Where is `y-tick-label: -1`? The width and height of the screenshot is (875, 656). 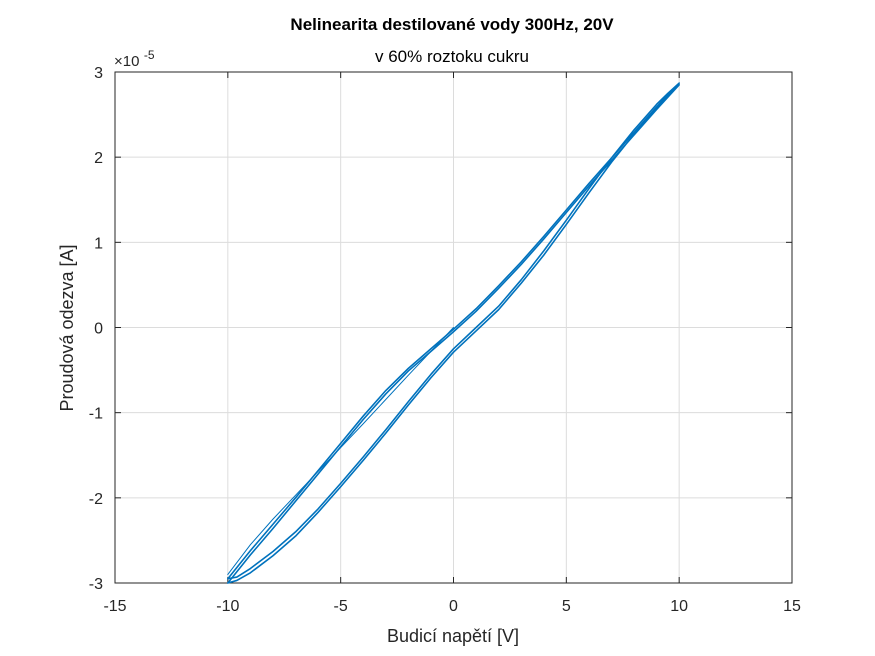 y-tick-label: -1 is located at coordinates (96, 414).